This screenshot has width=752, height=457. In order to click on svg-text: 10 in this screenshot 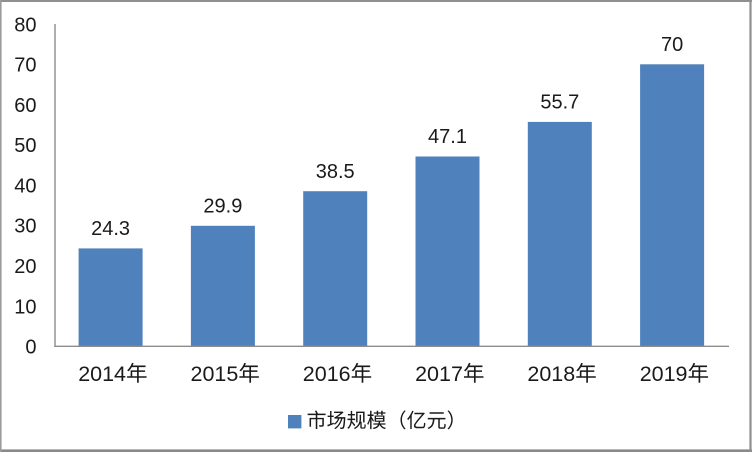, I will do `click(25, 307)`.